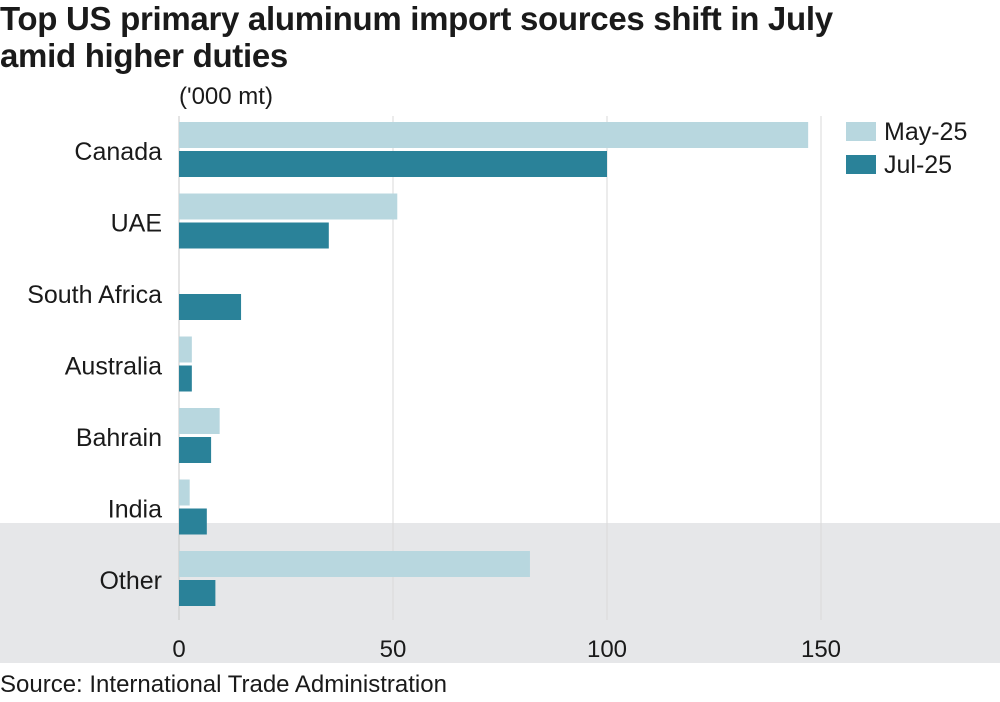 This screenshot has height=702, width=1000. I want to click on category-label-australia: Australia, so click(113, 367).